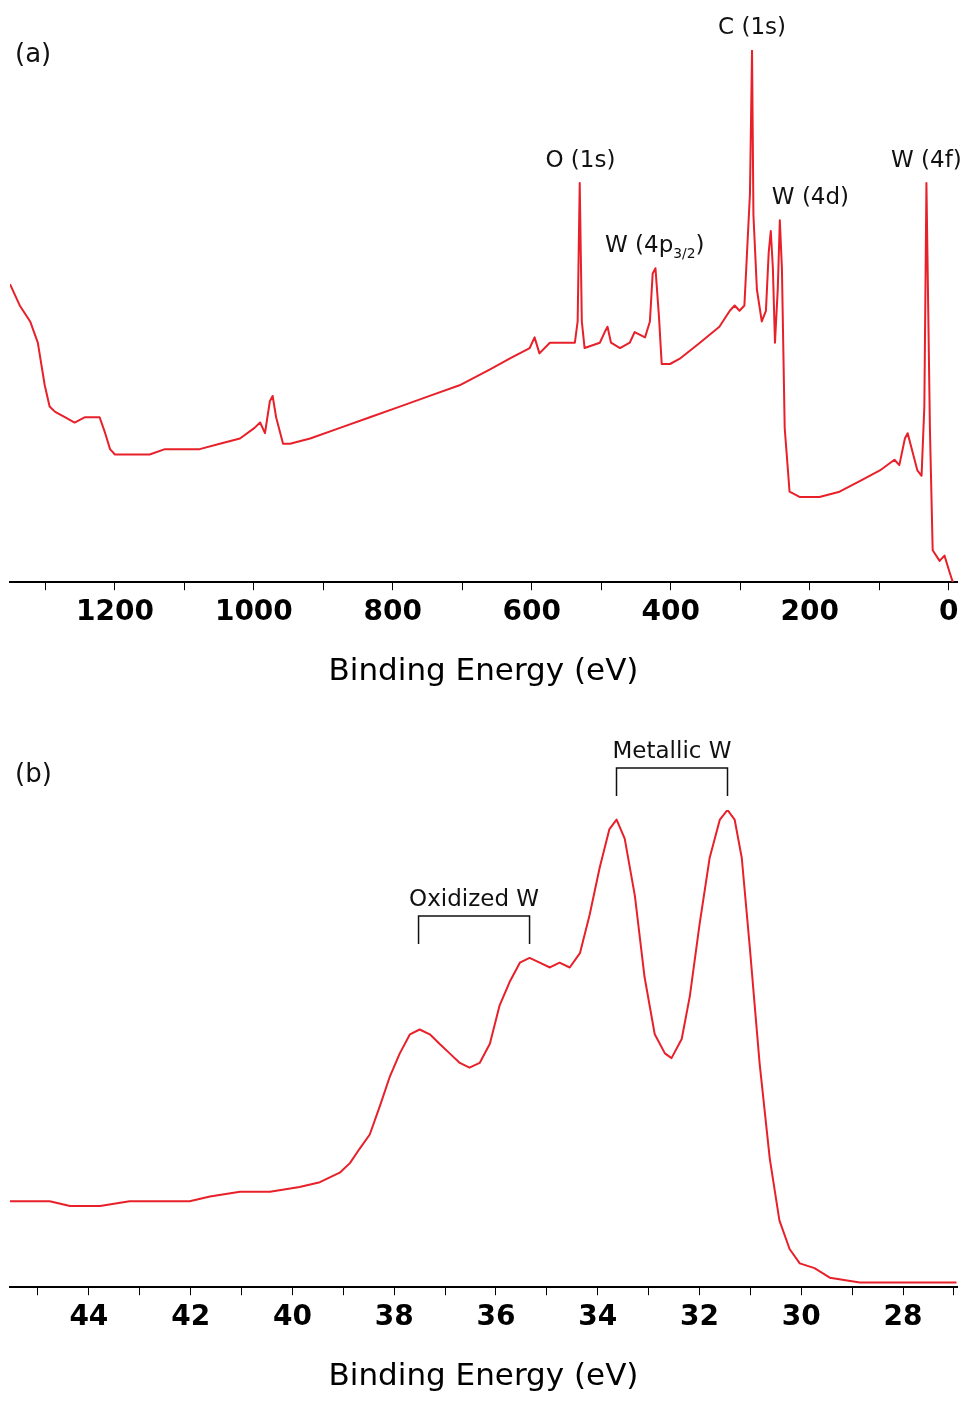 This screenshot has width=967, height=1411. I want to click on x-tick-label: 800, so click(393, 611).